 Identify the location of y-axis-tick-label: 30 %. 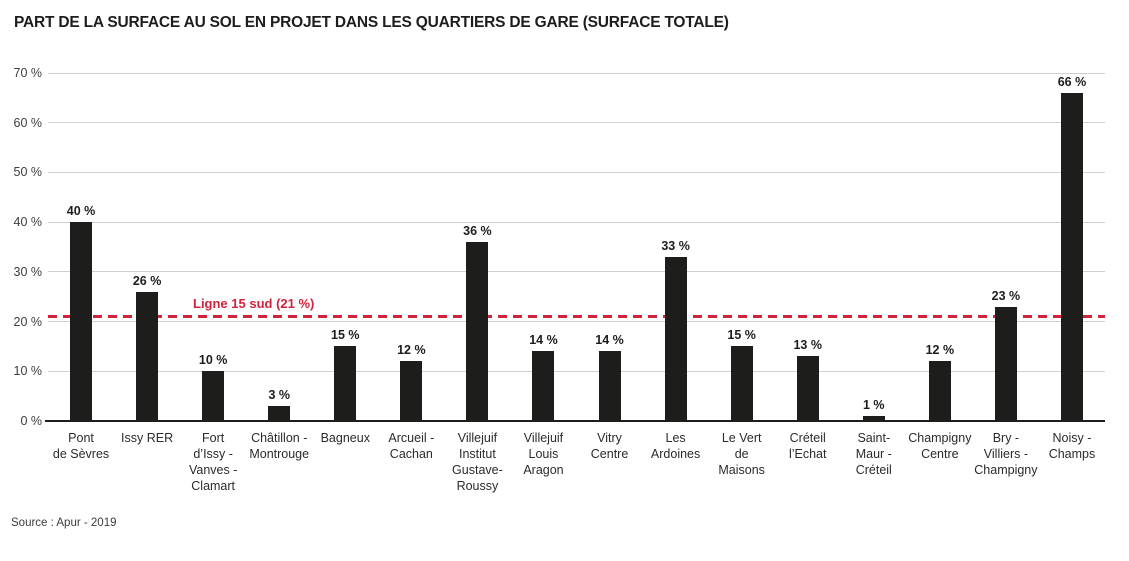
(28, 271).